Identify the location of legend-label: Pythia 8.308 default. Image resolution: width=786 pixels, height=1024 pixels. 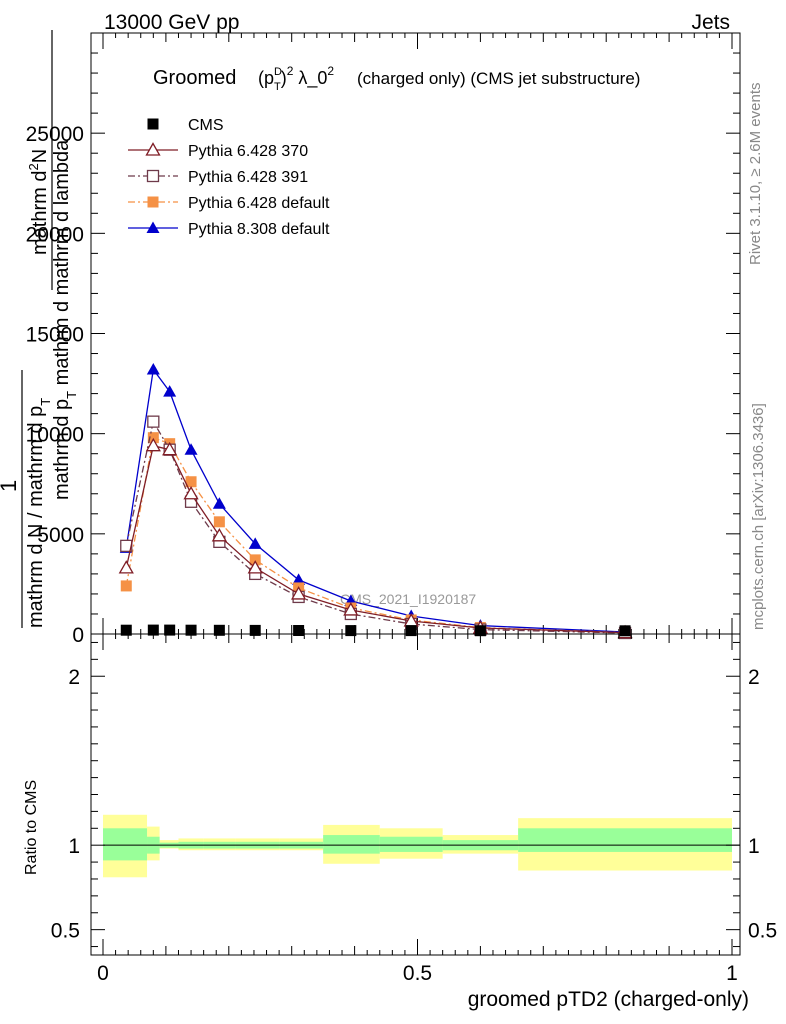
(259, 229).